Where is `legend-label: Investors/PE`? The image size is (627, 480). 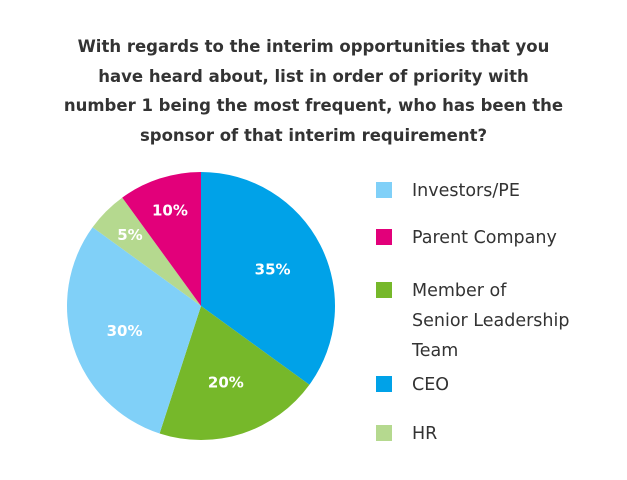
legend-label: Investors/PE is located at coordinates (466, 191).